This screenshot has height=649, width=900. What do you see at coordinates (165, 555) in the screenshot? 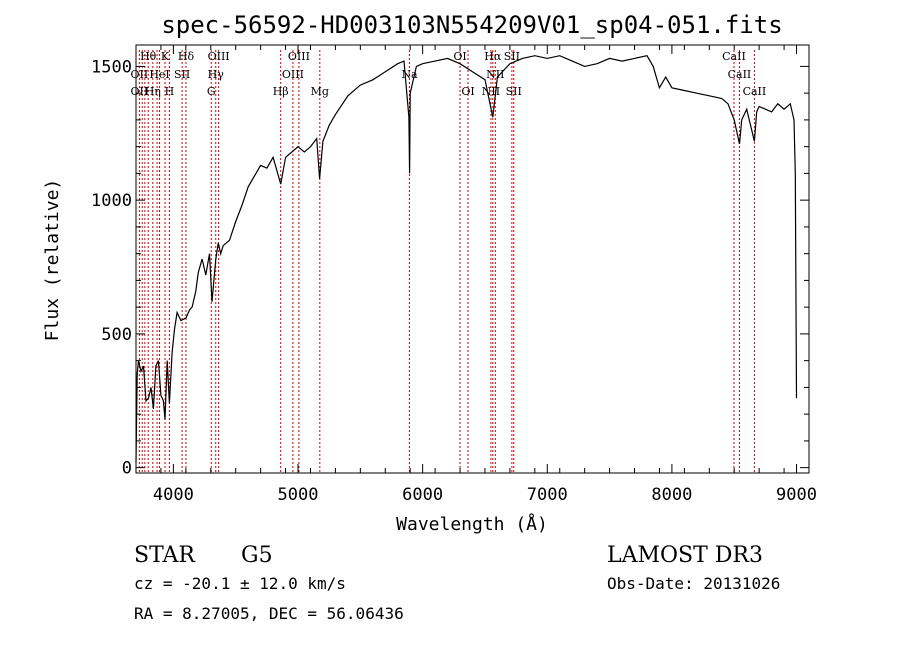
I see `object-class: STAR` at bounding box center [165, 555].